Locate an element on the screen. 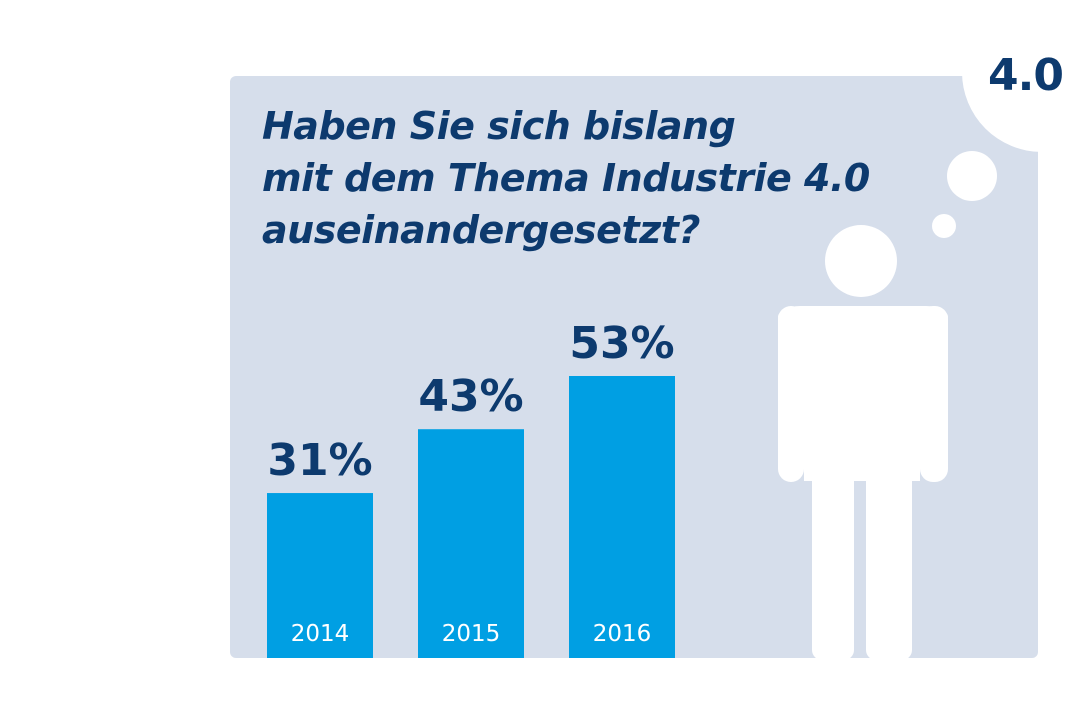  thought-bubble-icon is located at coordinates (1006, 119).